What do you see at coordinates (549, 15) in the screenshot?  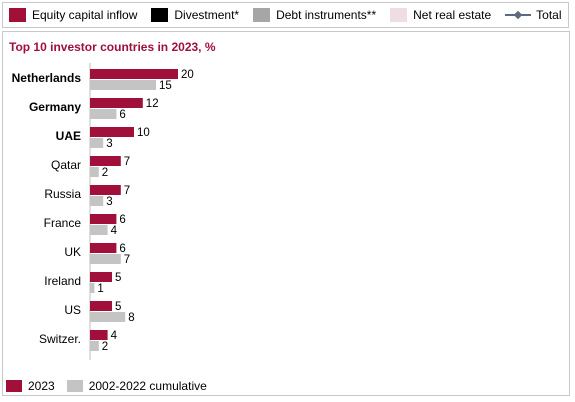 I see `legend-label-total: Total` at bounding box center [549, 15].